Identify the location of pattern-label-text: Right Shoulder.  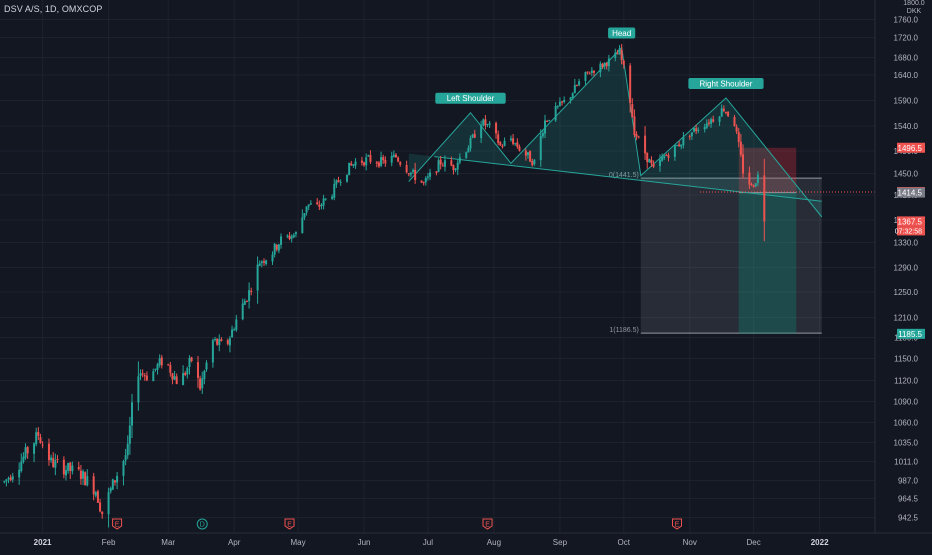
(726, 83).